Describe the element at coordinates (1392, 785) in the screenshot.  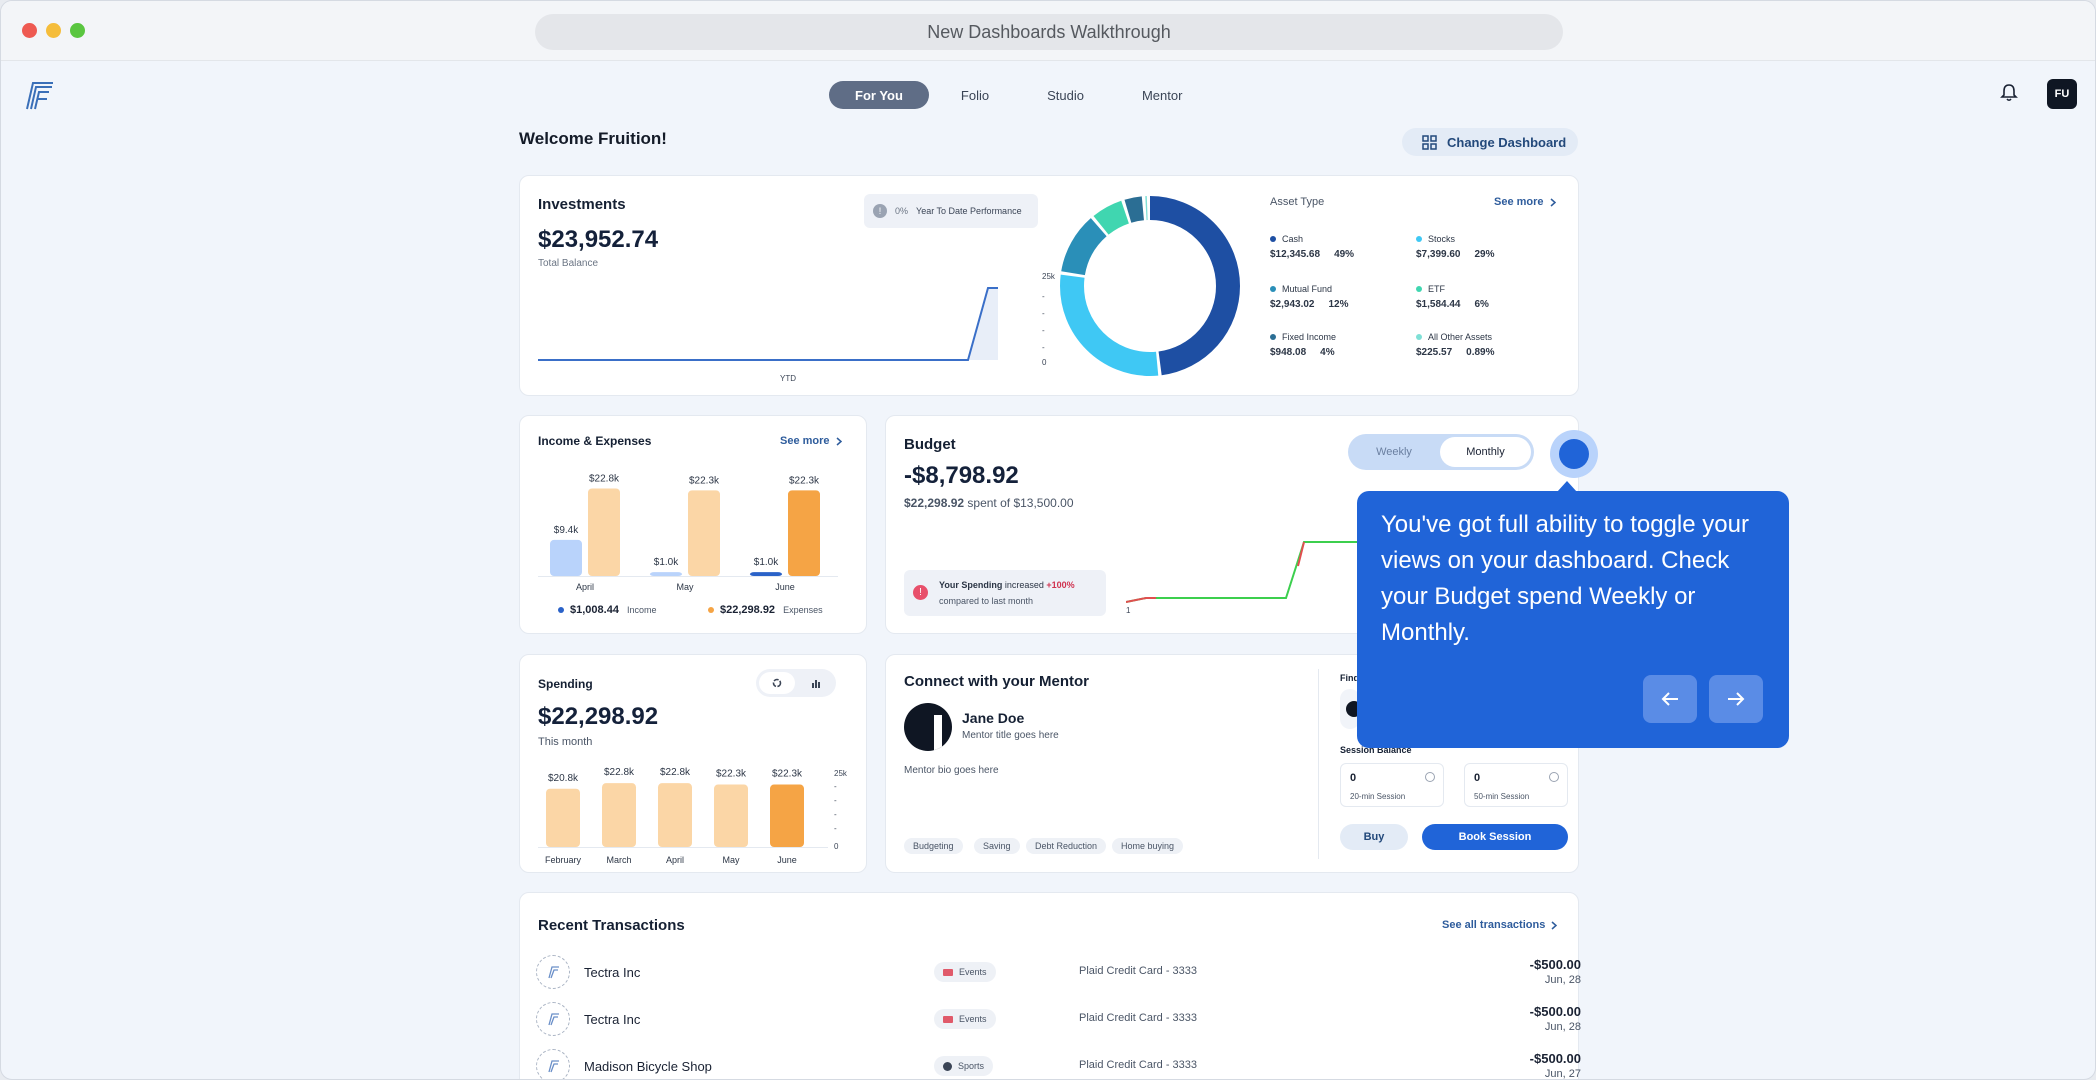
I see `session-20-box: 0 20-min Session` at that location.